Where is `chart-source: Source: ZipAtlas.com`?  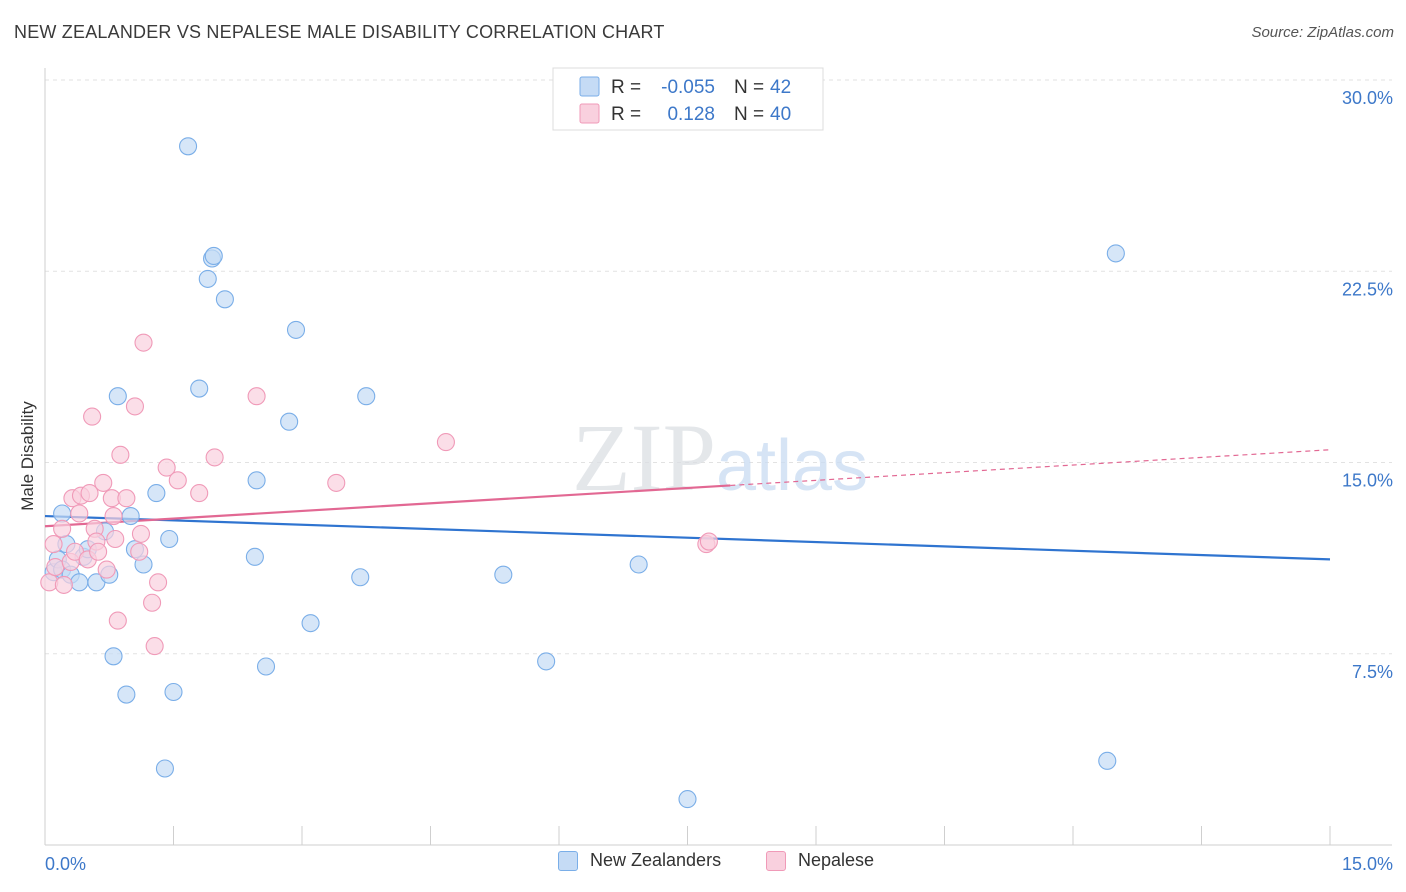
chart-source: Source: ZipAtlas.com is located at coordinates (1322, 32).